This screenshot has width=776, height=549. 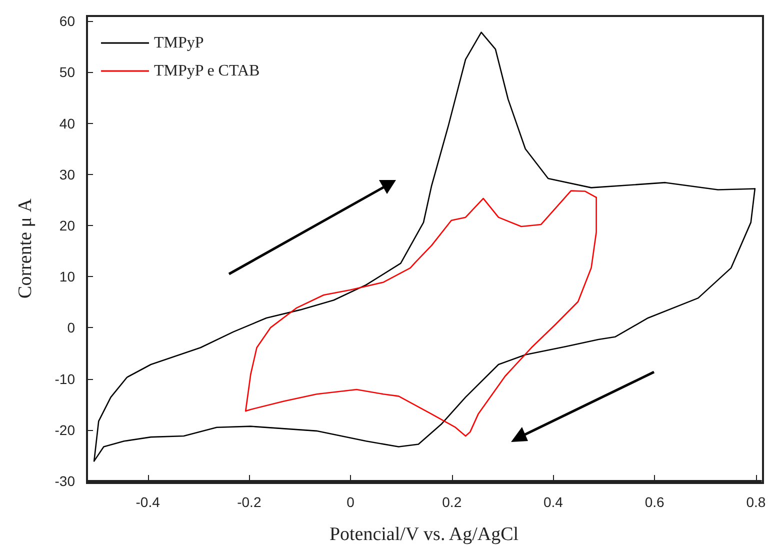 I want to click on x-tick-label: 0, so click(x=350, y=502).